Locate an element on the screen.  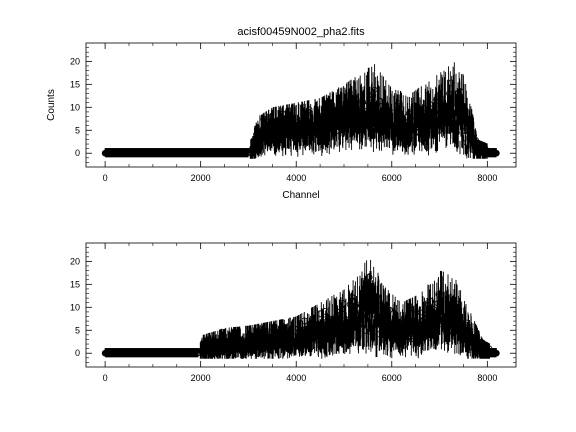
y-axis-label: Counts is located at coordinates (51, 105).